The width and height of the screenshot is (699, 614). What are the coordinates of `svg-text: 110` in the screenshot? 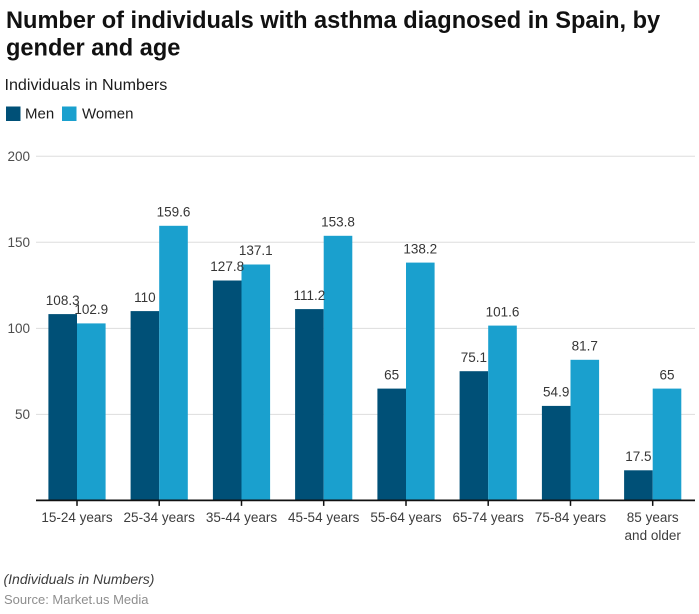 It's located at (145, 297).